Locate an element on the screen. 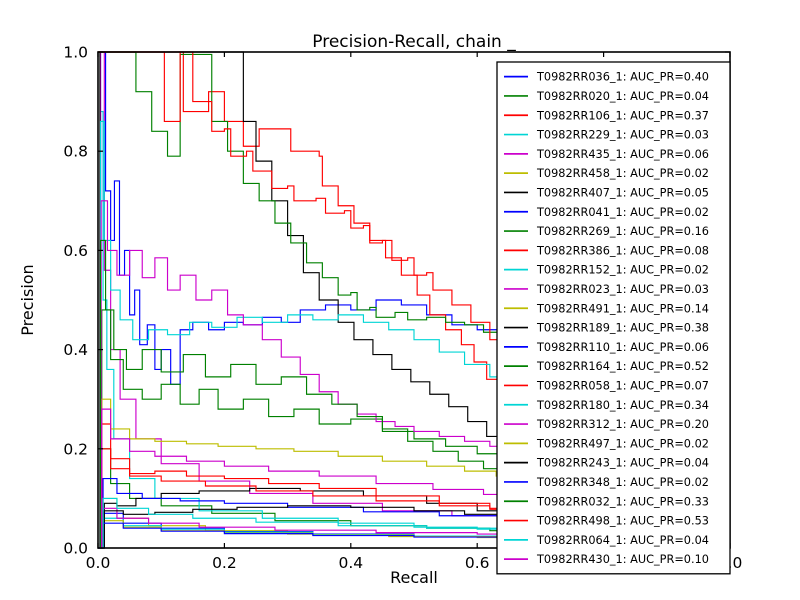 The width and height of the screenshot is (800, 600). legend-label-T0982RR491_1: T0982RR491_1: AUC_PR=0.14 is located at coordinates (622, 308).